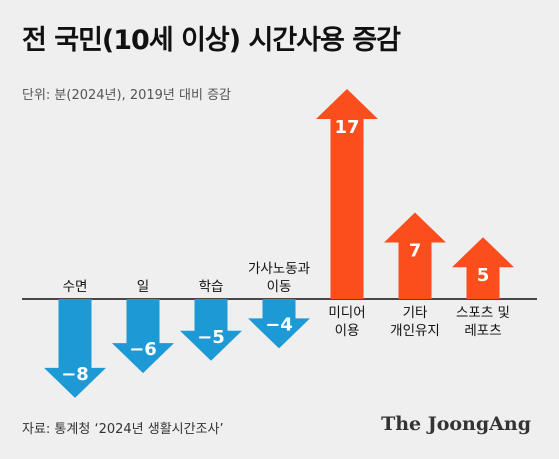 The image size is (559, 459). Describe the element at coordinates (415, 313) in the screenshot. I see `category-label-5-0: 기타` at that location.